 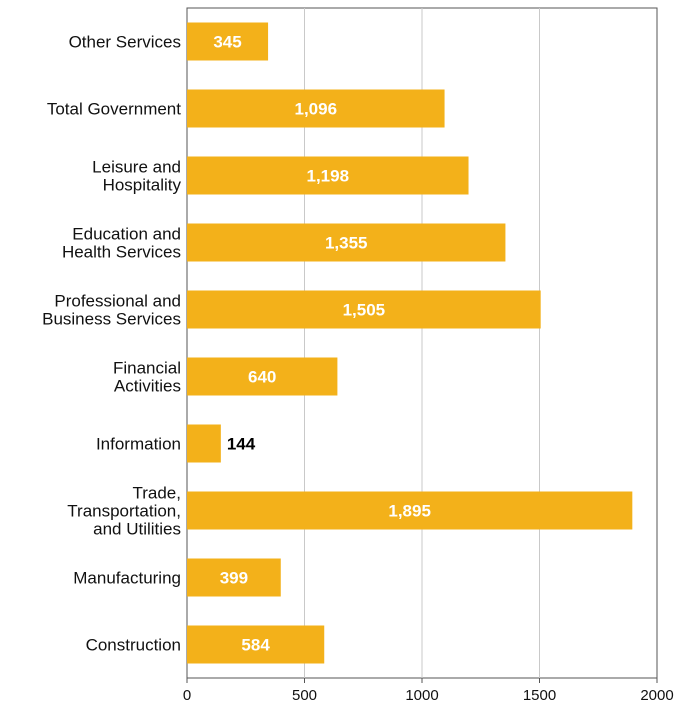 I want to click on category-label: and Utilities, so click(x=137, y=529).